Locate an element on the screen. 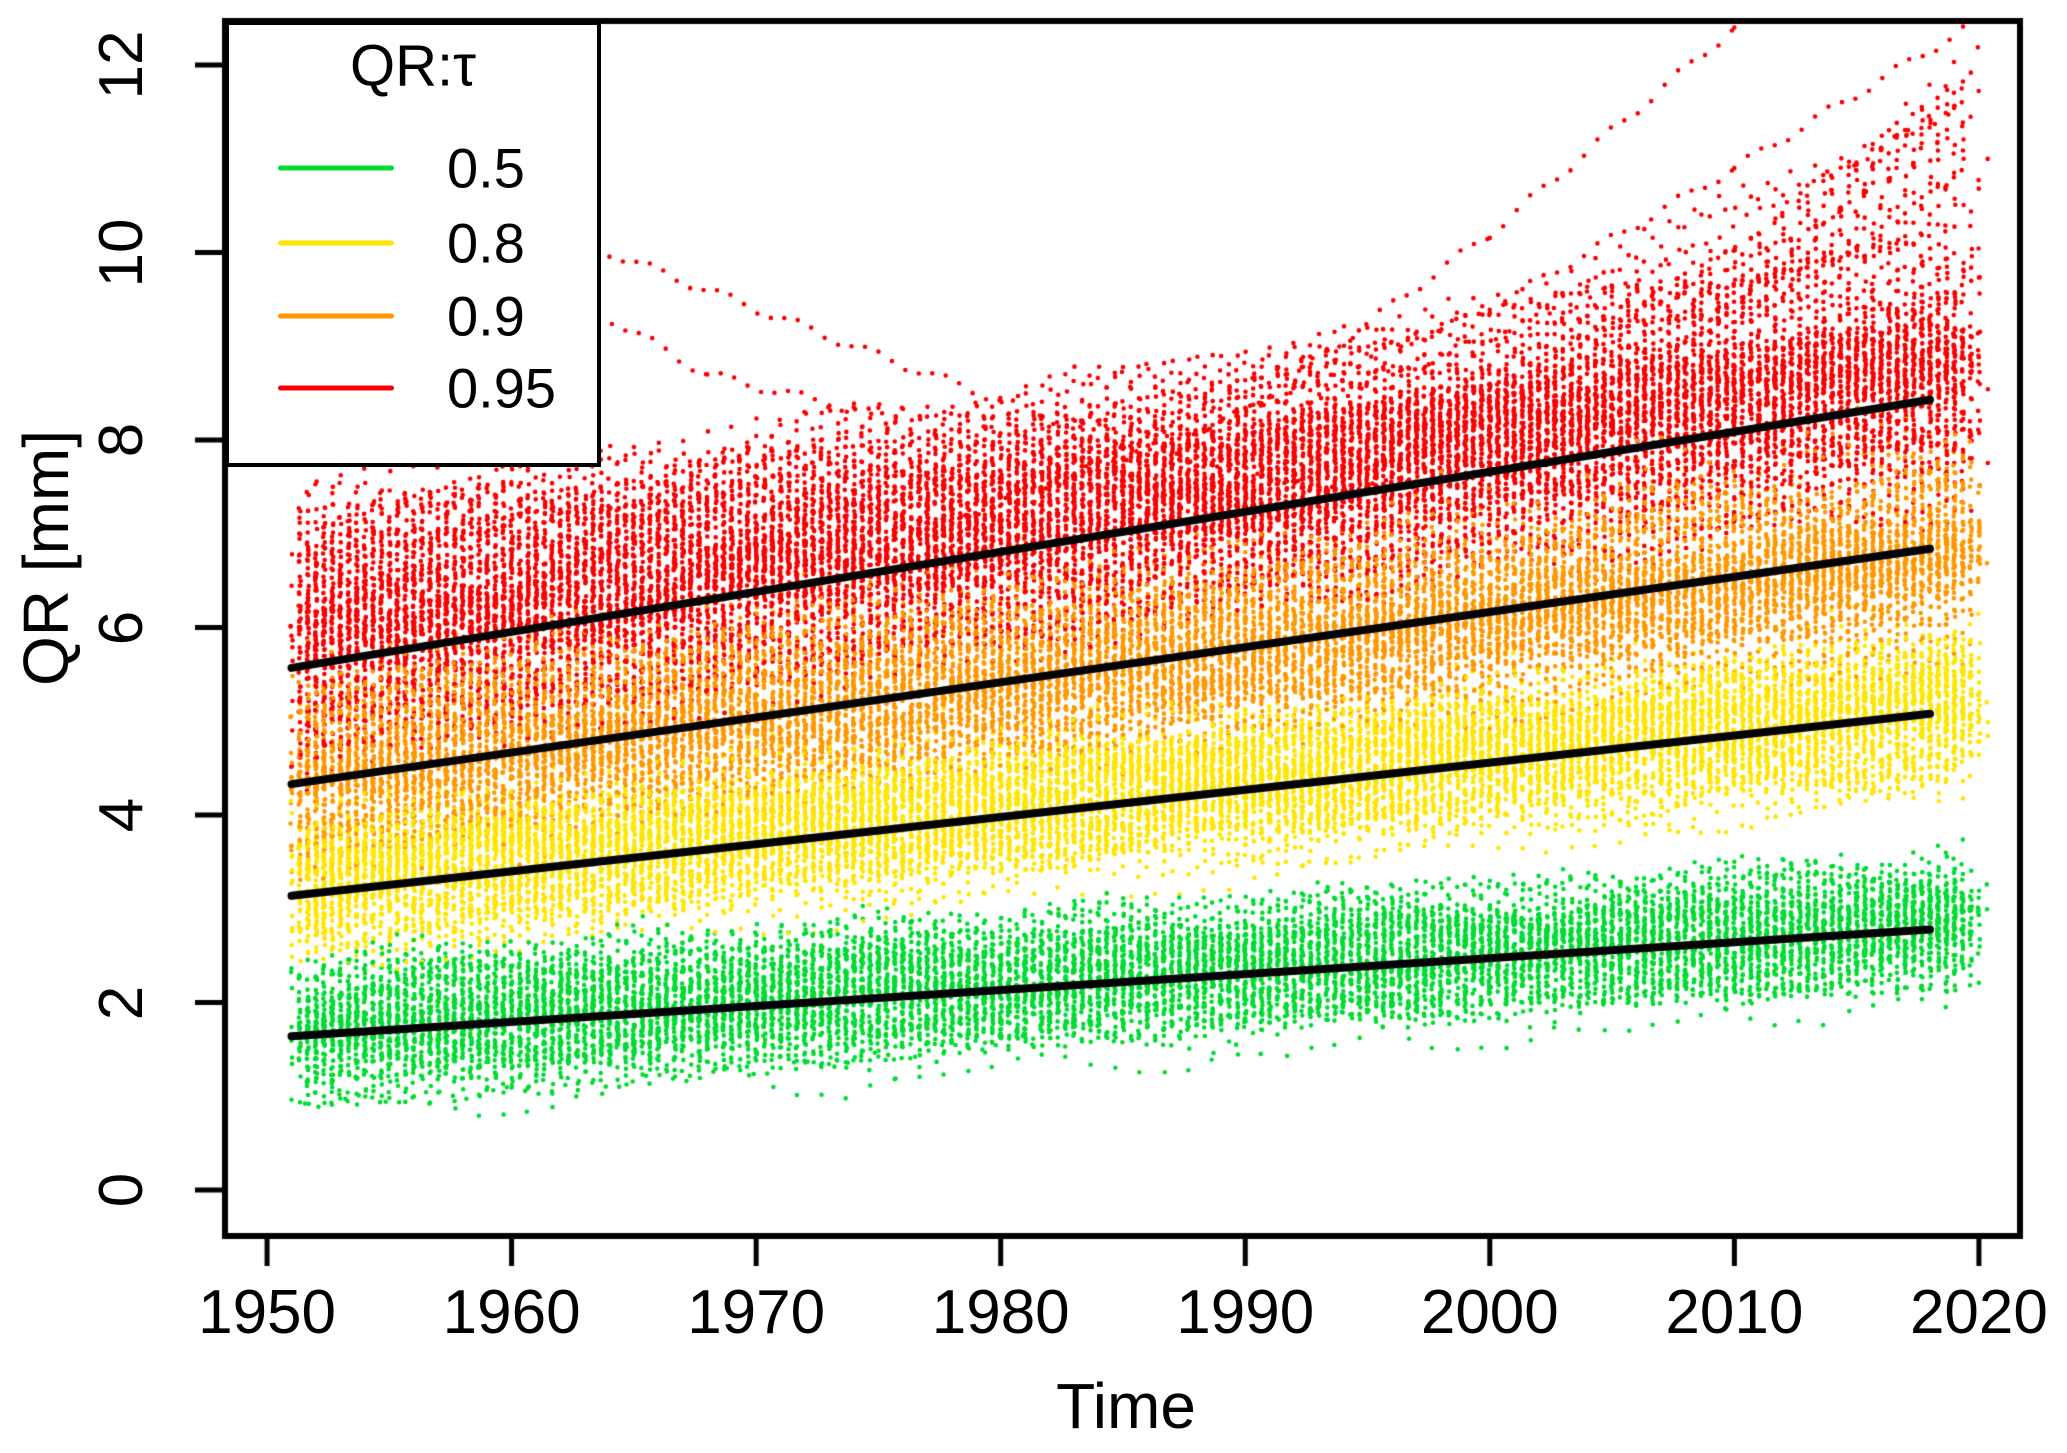  x-tick-label: 1980 is located at coordinates (1000, 1312).